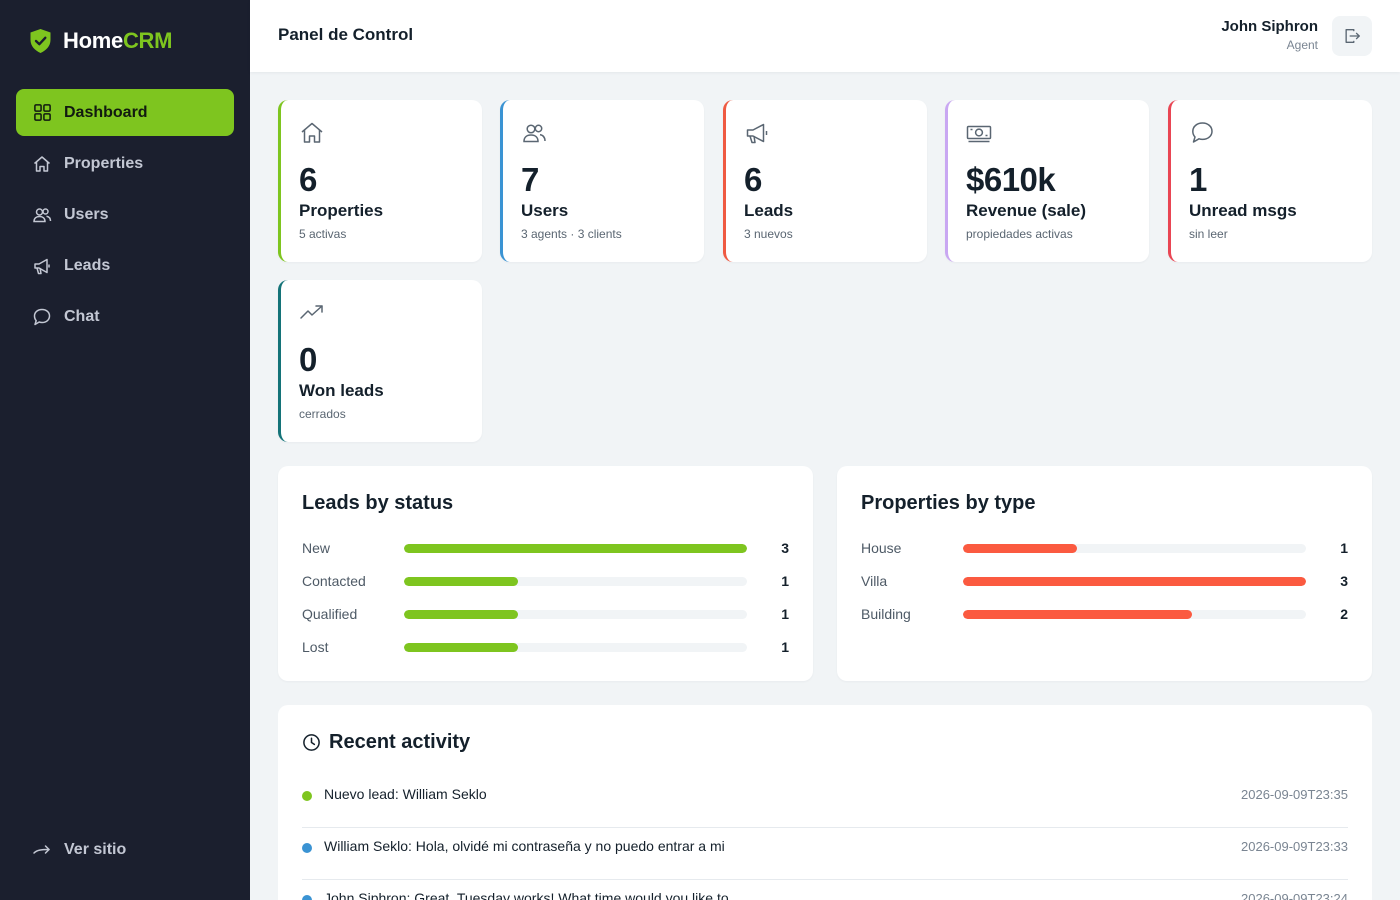  What do you see at coordinates (95, 849) in the screenshot?
I see `view-site-label: Ver sitio` at bounding box center [95, 849].